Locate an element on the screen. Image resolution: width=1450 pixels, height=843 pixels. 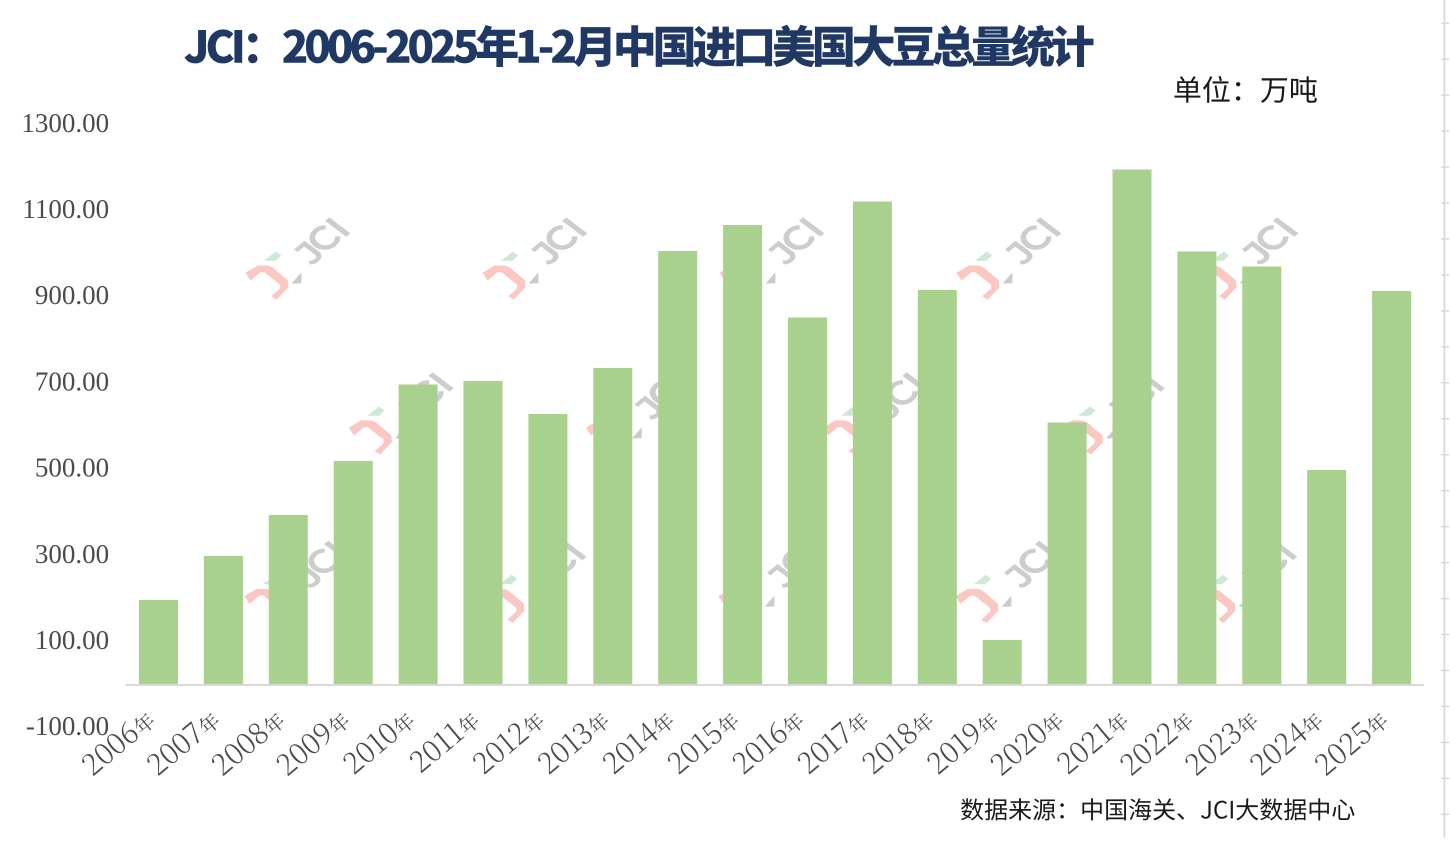
svg-text: 700.00 is located at coordinates (72, 381).